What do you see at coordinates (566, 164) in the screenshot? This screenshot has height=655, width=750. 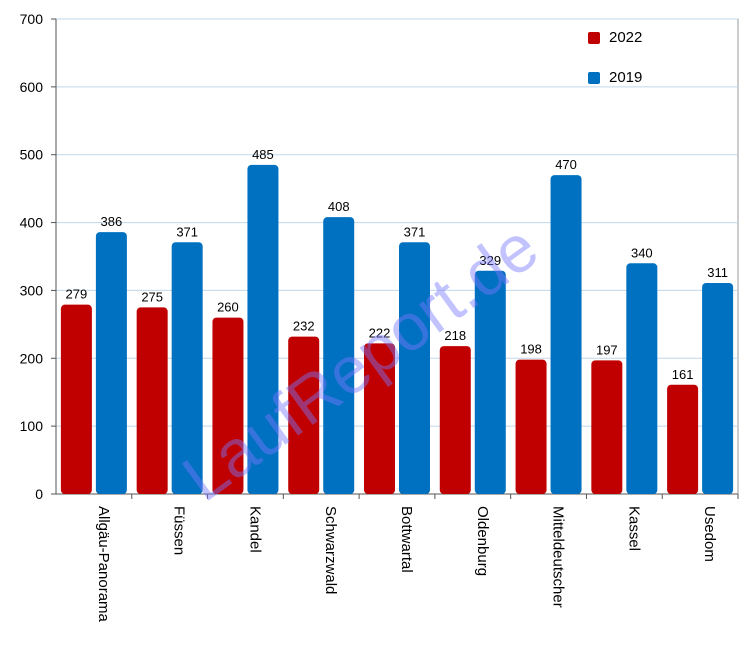 I see `data-label-2019: 470` at bounding box center [566, 164].